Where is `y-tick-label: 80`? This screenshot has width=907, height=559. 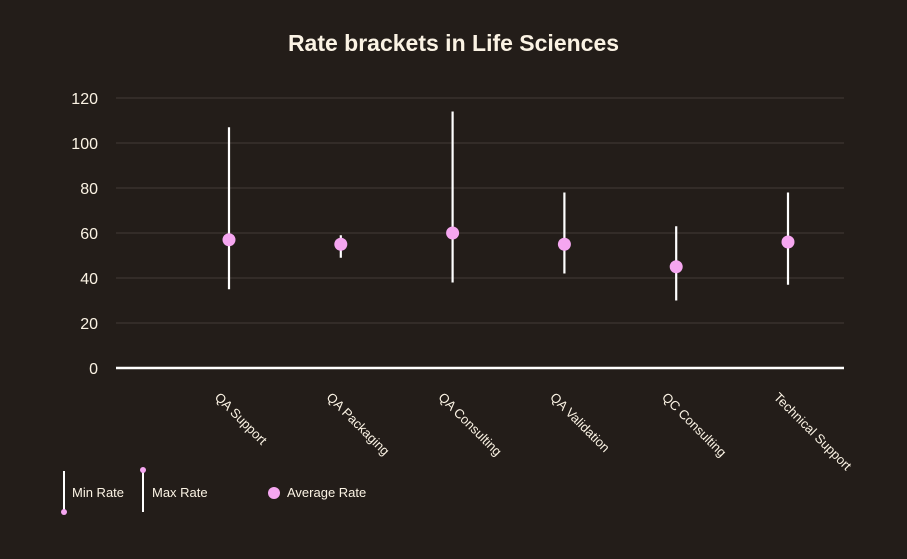
y-tick-label: 80 is located at coordinates (89, 189).